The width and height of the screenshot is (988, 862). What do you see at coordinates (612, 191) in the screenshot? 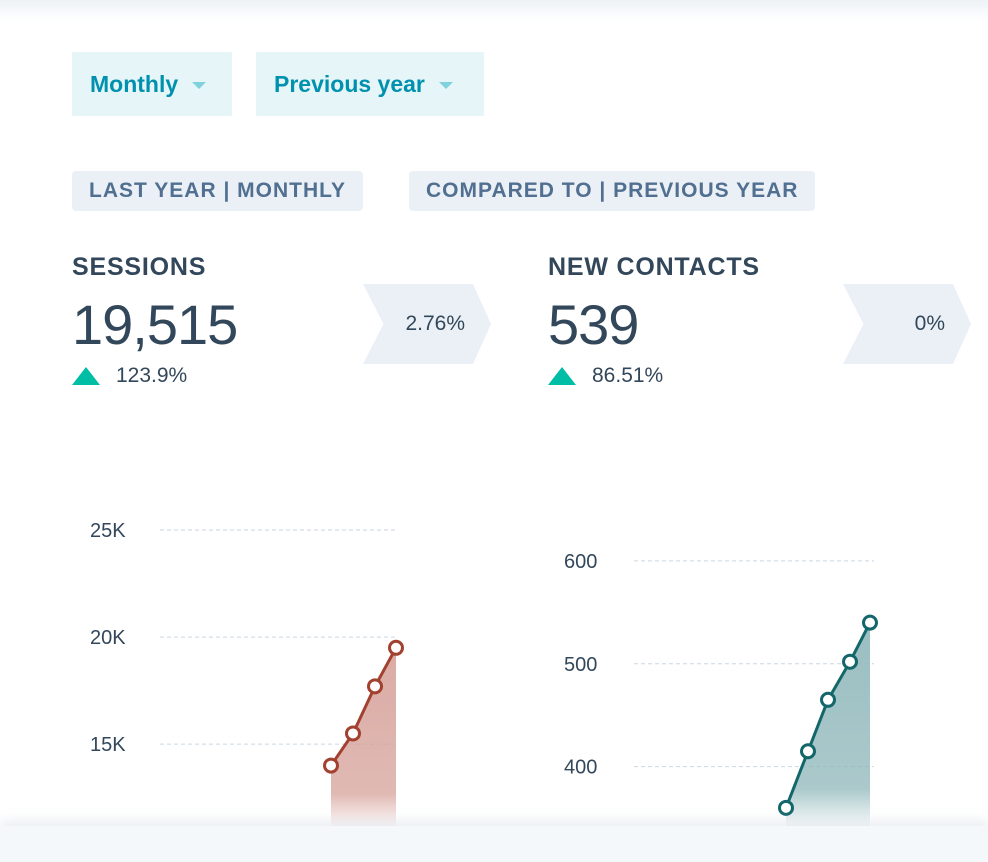
I see `comparison-tag: COMPARED TO | PREVIOUS YEAR` at bounding box center [612, 191].